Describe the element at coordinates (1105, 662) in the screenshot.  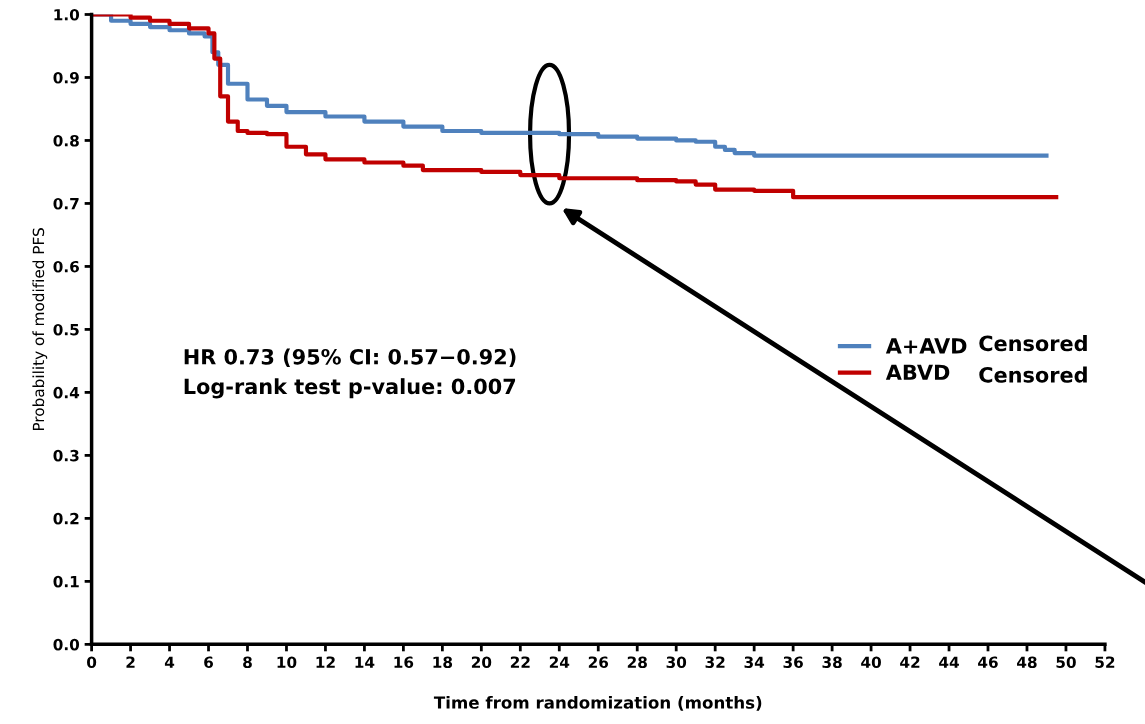
I see `x-tick-label: 52` at that location.